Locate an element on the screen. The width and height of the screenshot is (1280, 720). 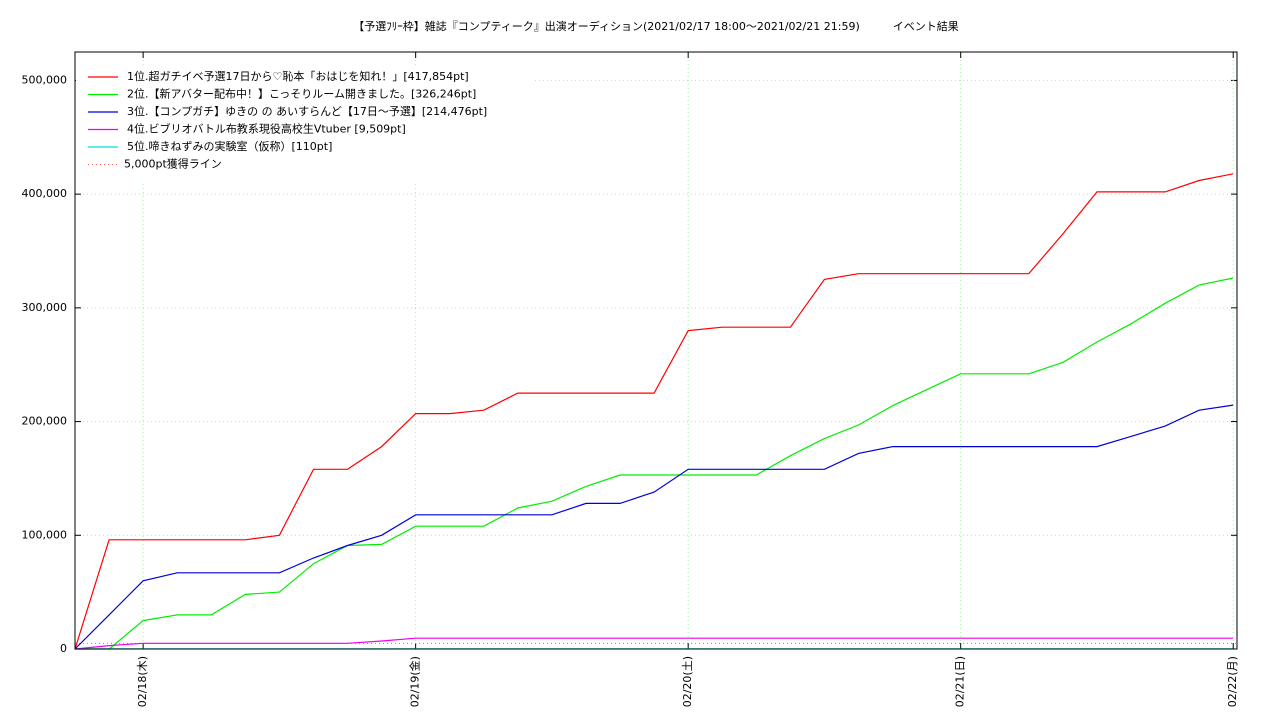
series-line is located at coordinates (654, 643).